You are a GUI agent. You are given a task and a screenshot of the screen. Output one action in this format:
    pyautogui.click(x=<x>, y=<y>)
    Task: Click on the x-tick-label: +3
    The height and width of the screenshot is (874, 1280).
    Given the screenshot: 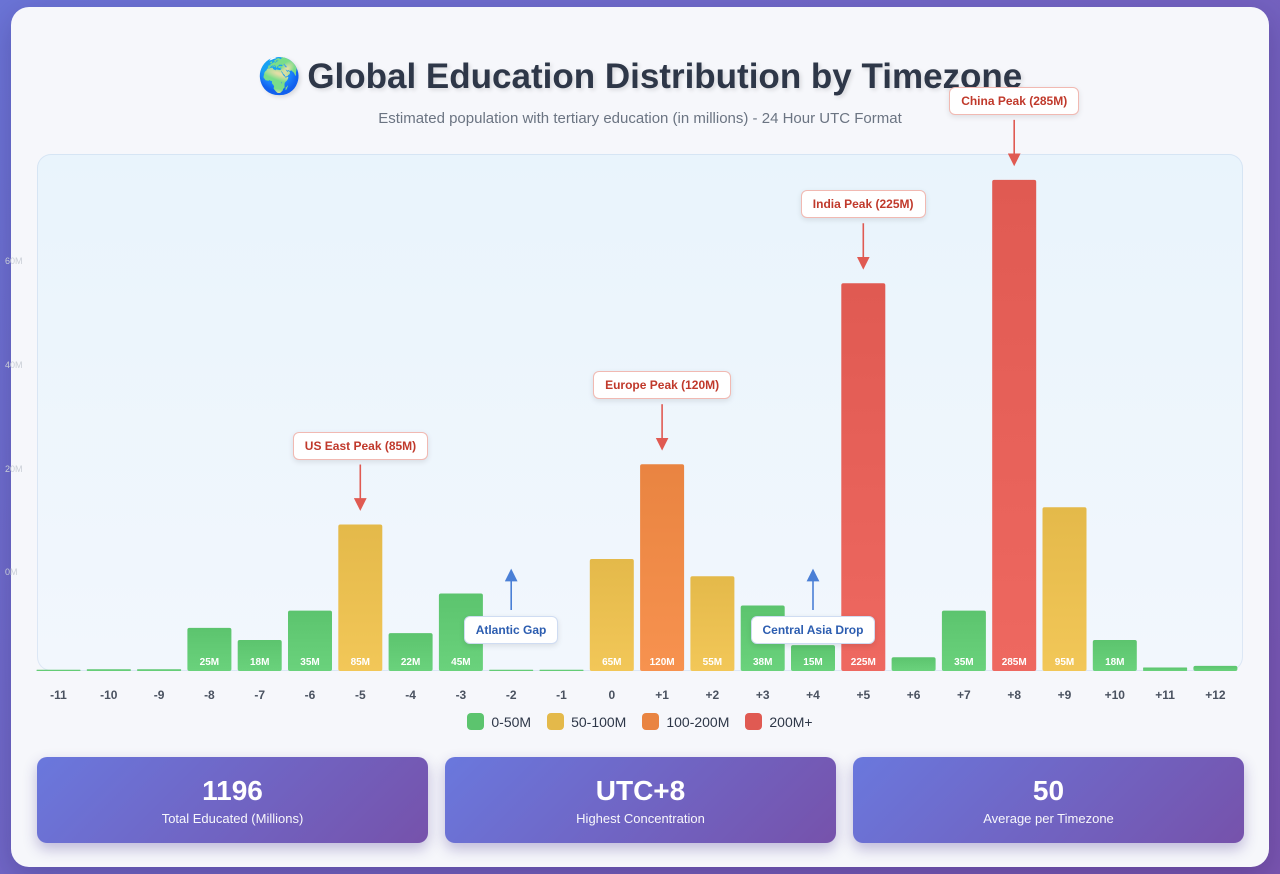 What is the action you would take?
    pyautogui.click(x=763, y=695)
    